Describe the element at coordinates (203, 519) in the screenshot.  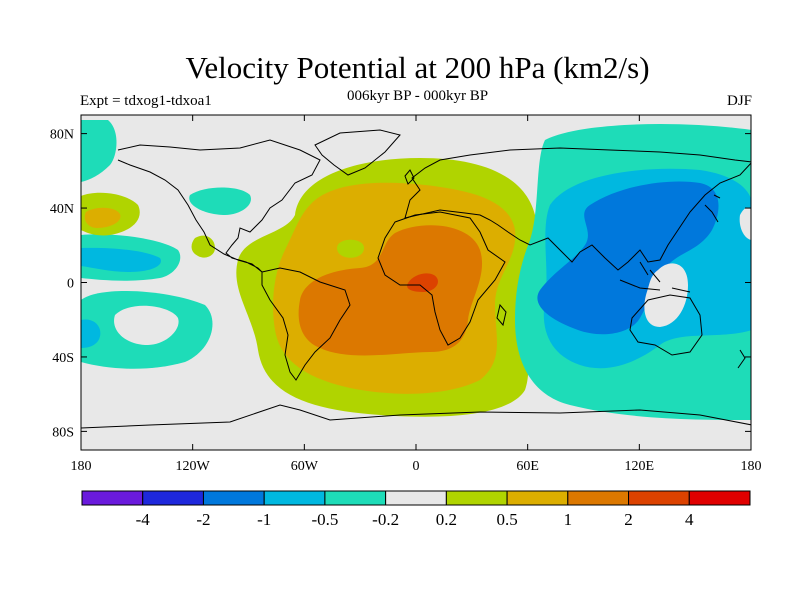
I see `colorbar-label: -2` at that location.